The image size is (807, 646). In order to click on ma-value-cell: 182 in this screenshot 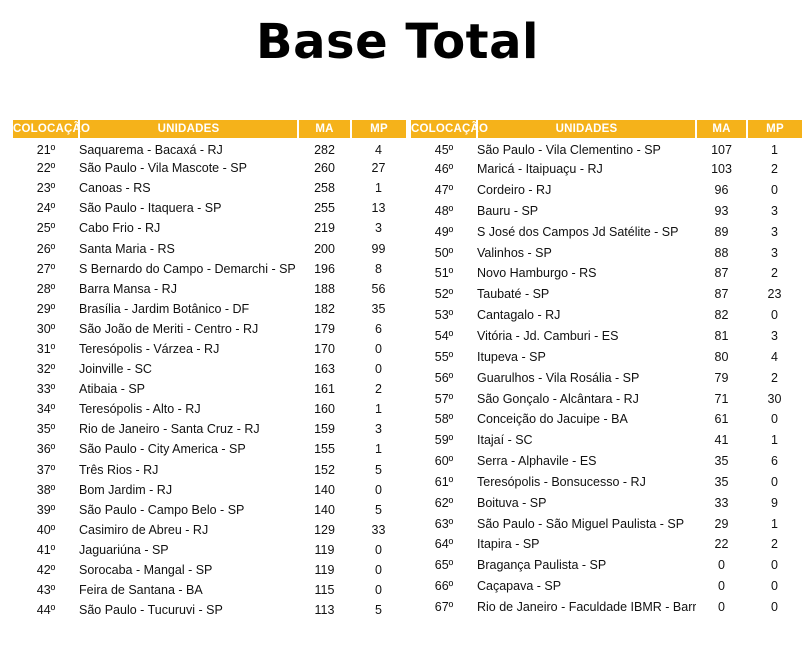, I will do `click(324, 308)`.